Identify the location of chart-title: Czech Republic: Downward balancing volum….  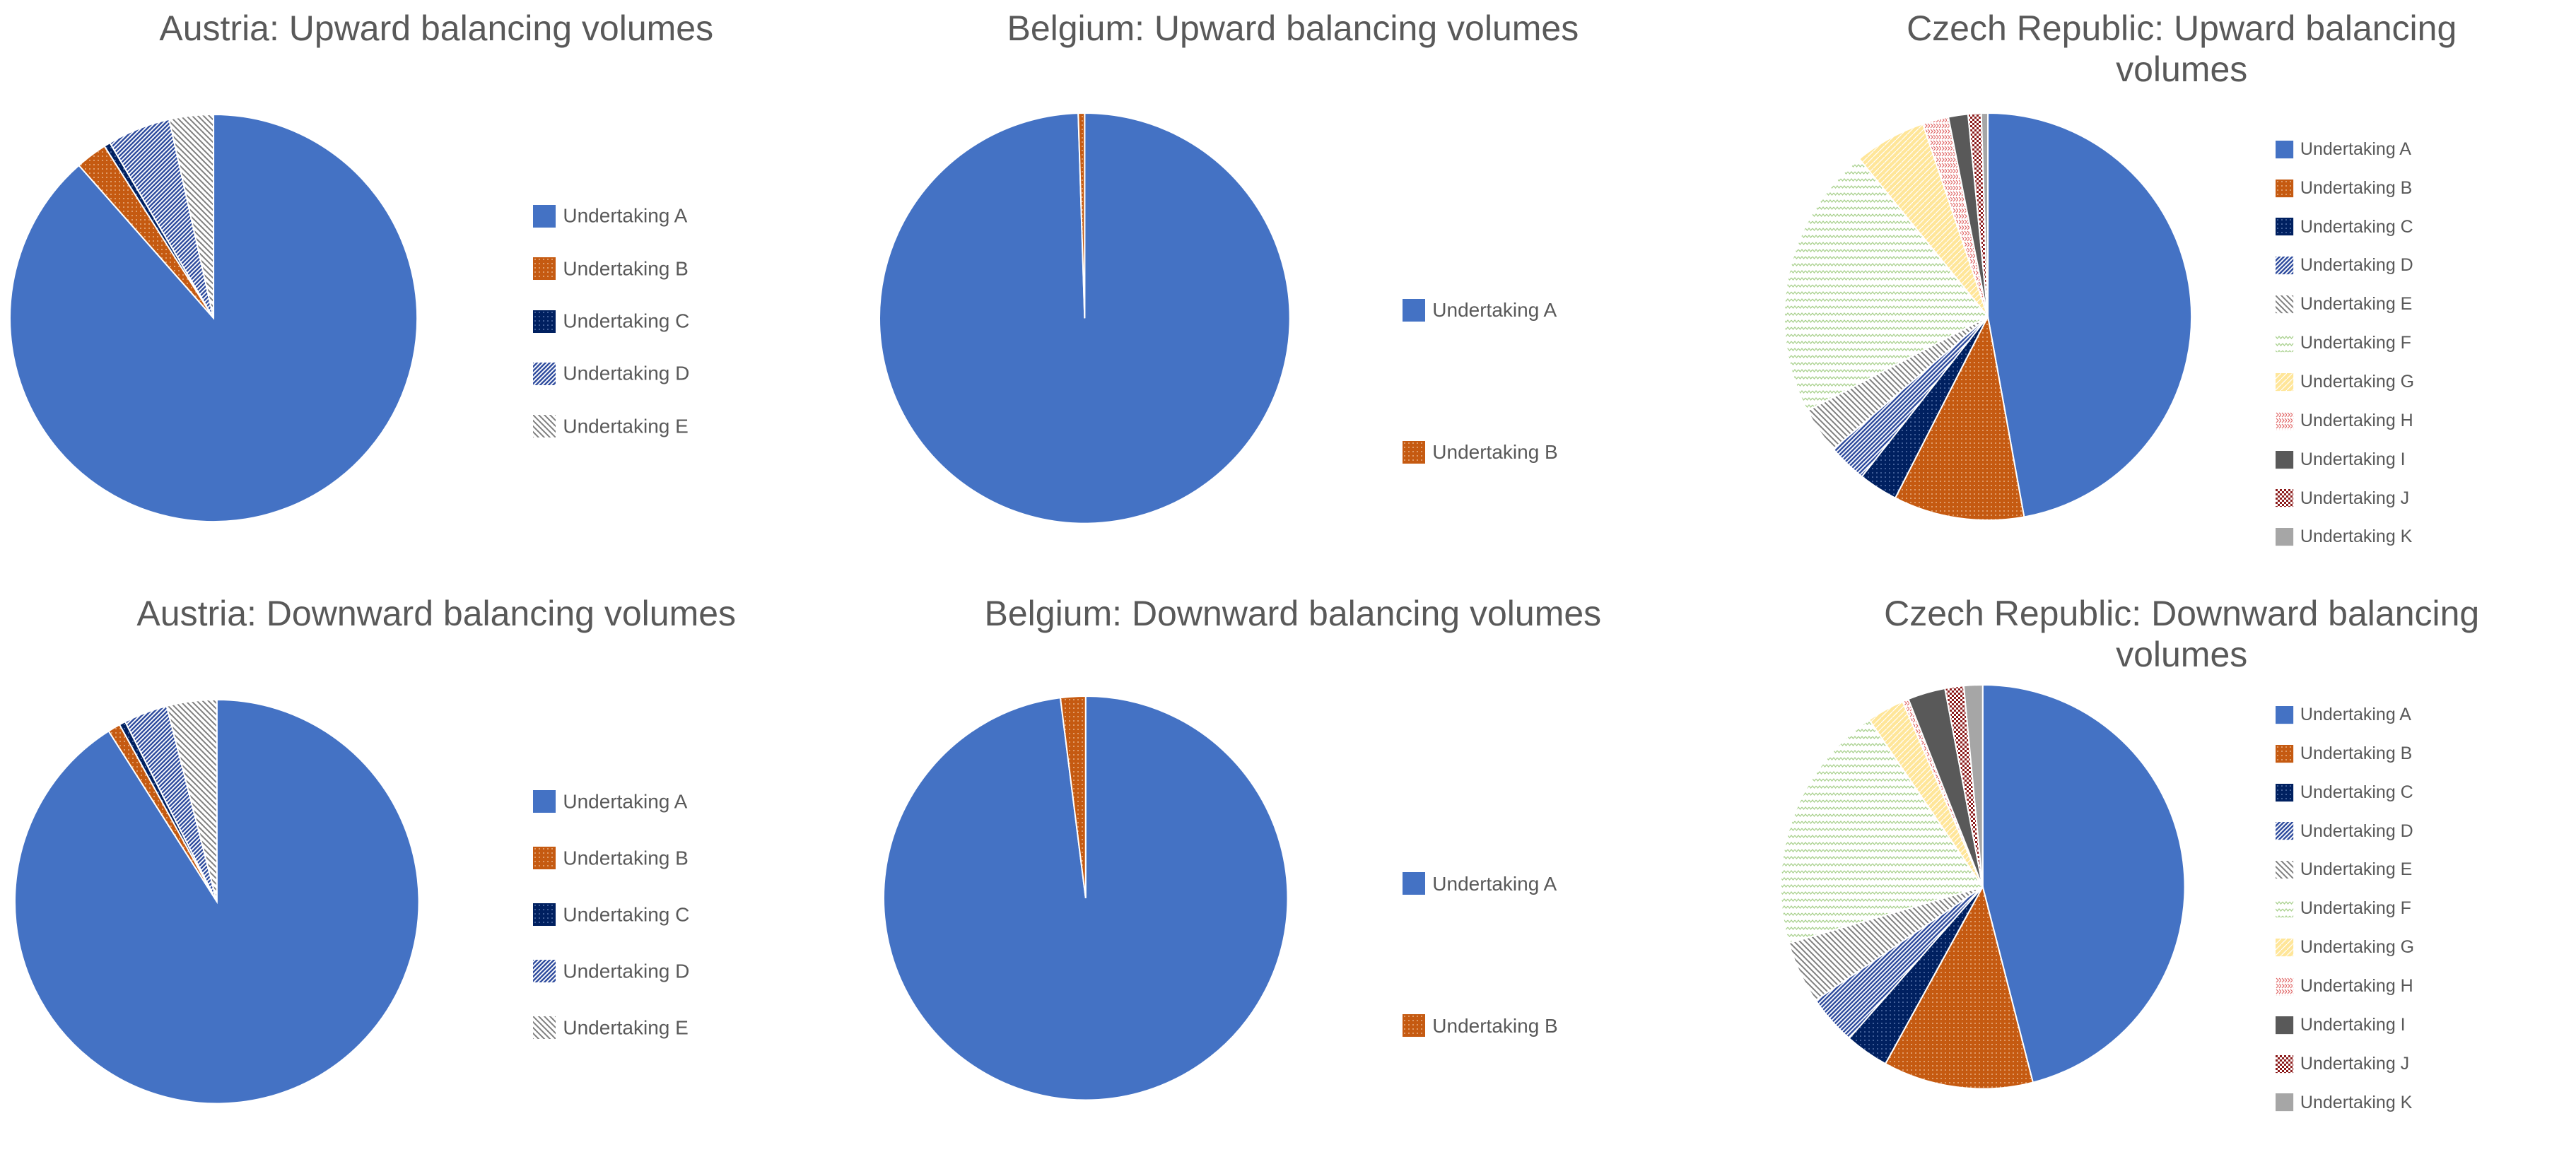
(2182, 633).